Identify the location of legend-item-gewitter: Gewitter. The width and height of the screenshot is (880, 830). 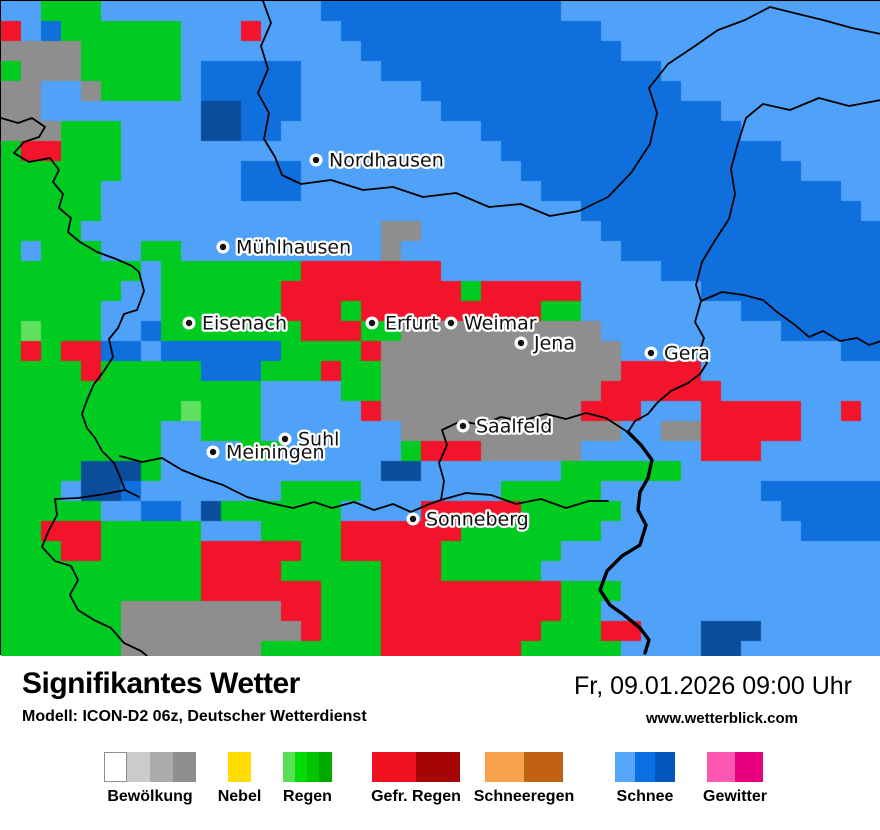
(735, 778).